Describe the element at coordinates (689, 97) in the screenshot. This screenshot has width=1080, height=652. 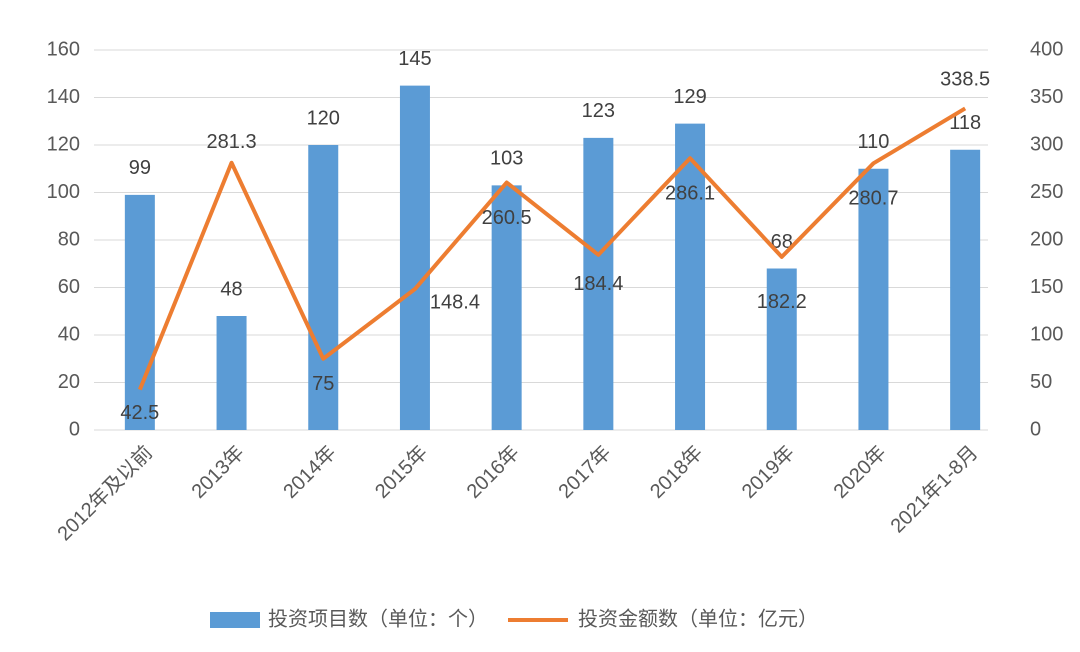
I see `bar-value-label: 129` at that location.